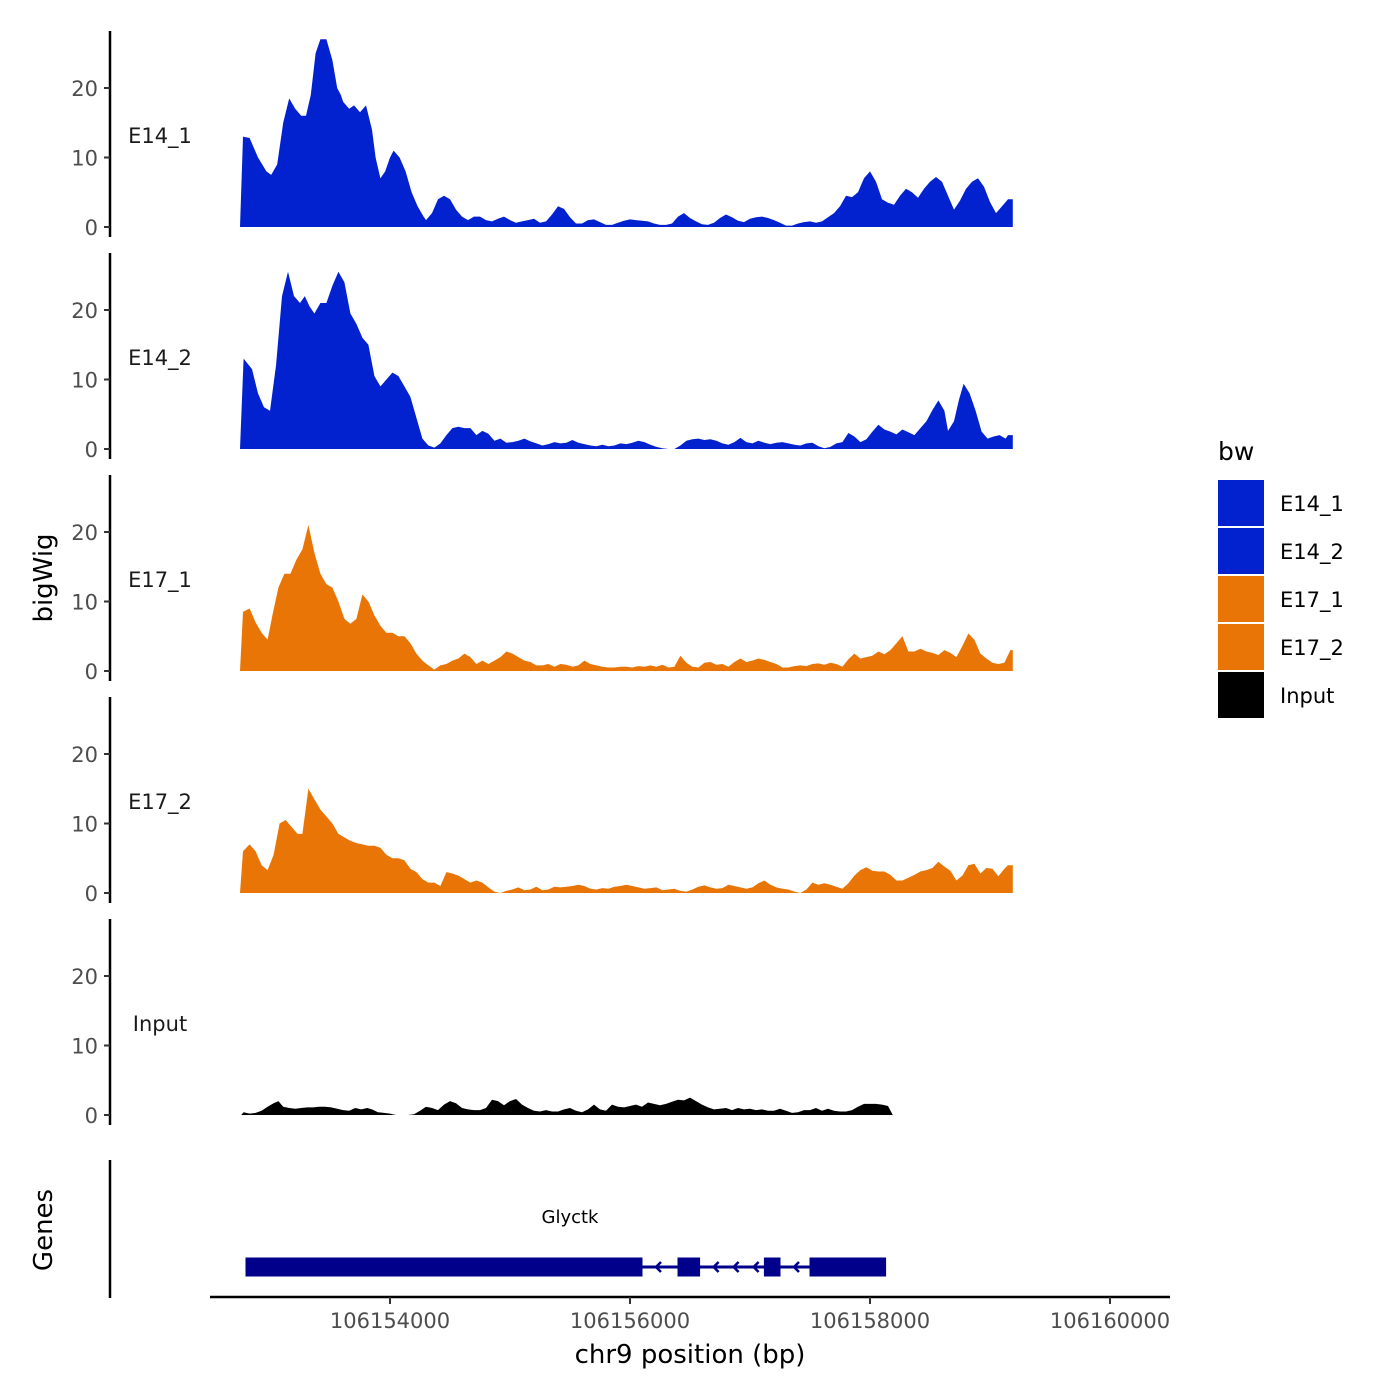 This screenshot has width=1400, height=1400. Describe the element at coordinates (1241, 695) in the screenshot. I see `legend-swatch-input` at that location.